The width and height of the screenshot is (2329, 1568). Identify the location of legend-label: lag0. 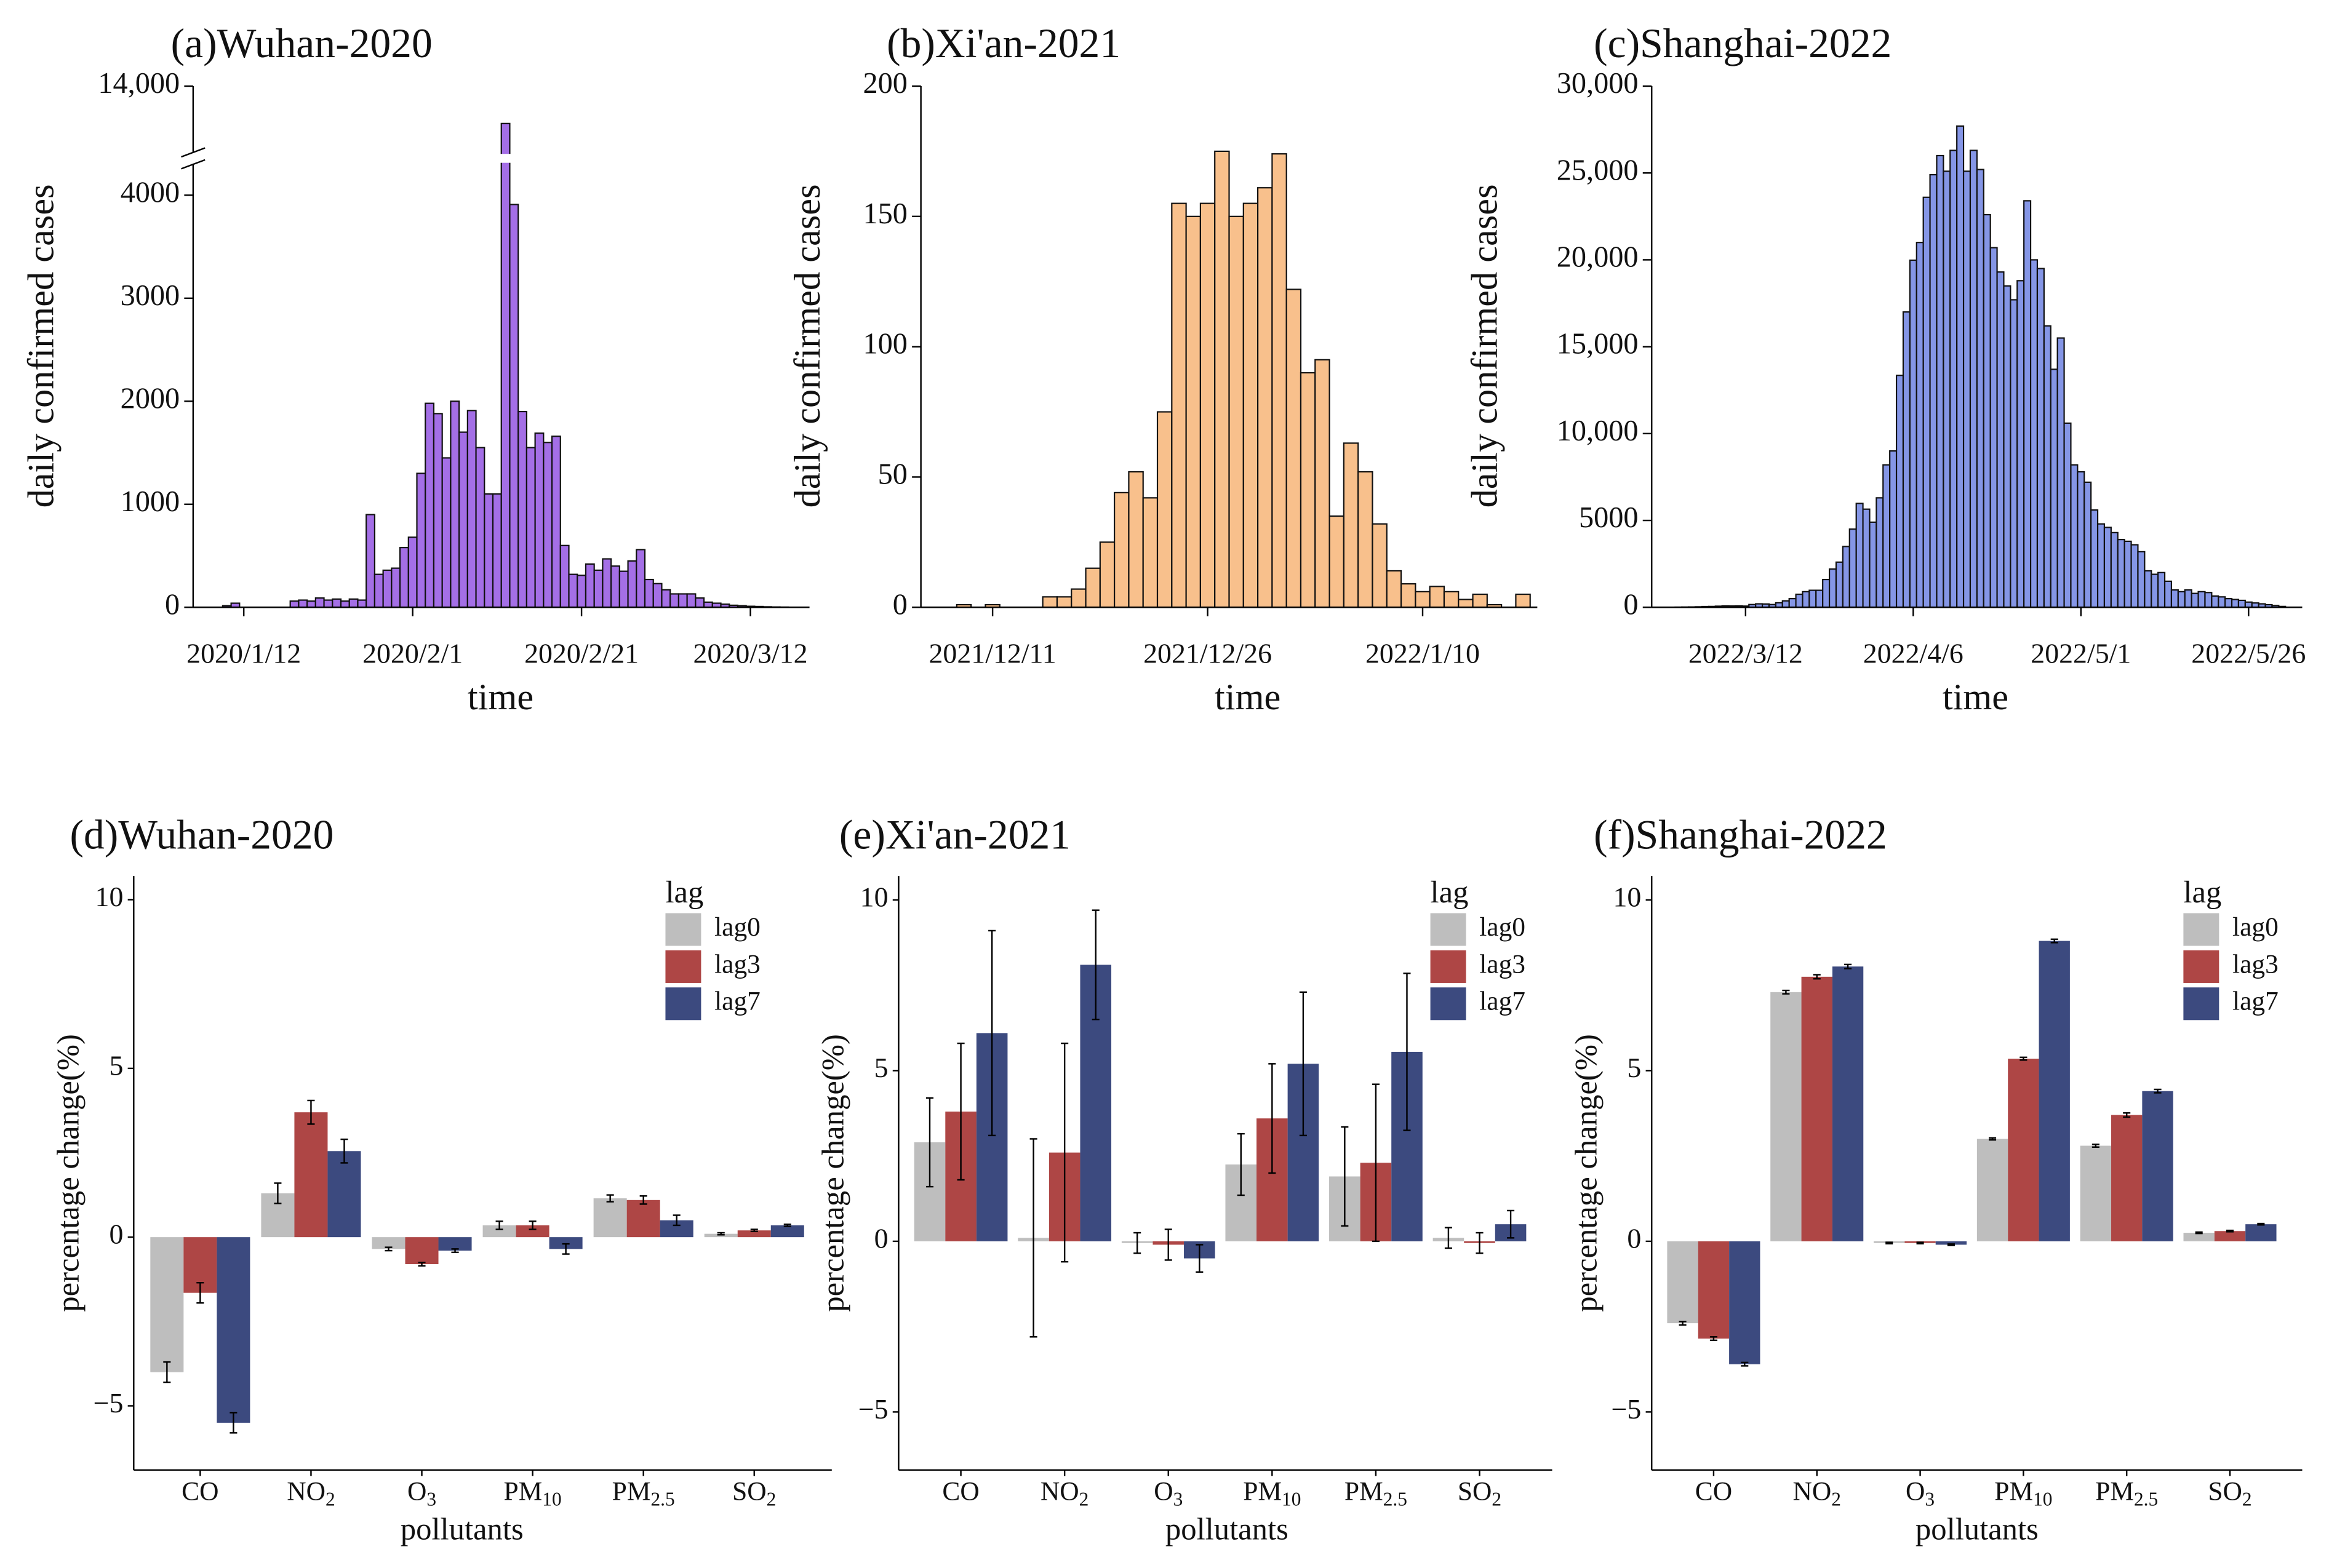
(2255, 927).